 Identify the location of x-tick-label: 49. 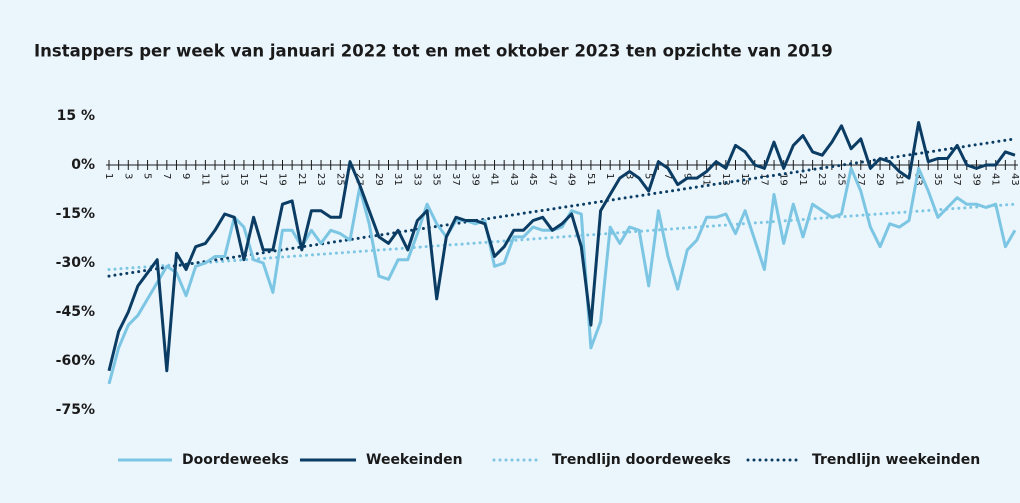
(571, 179).